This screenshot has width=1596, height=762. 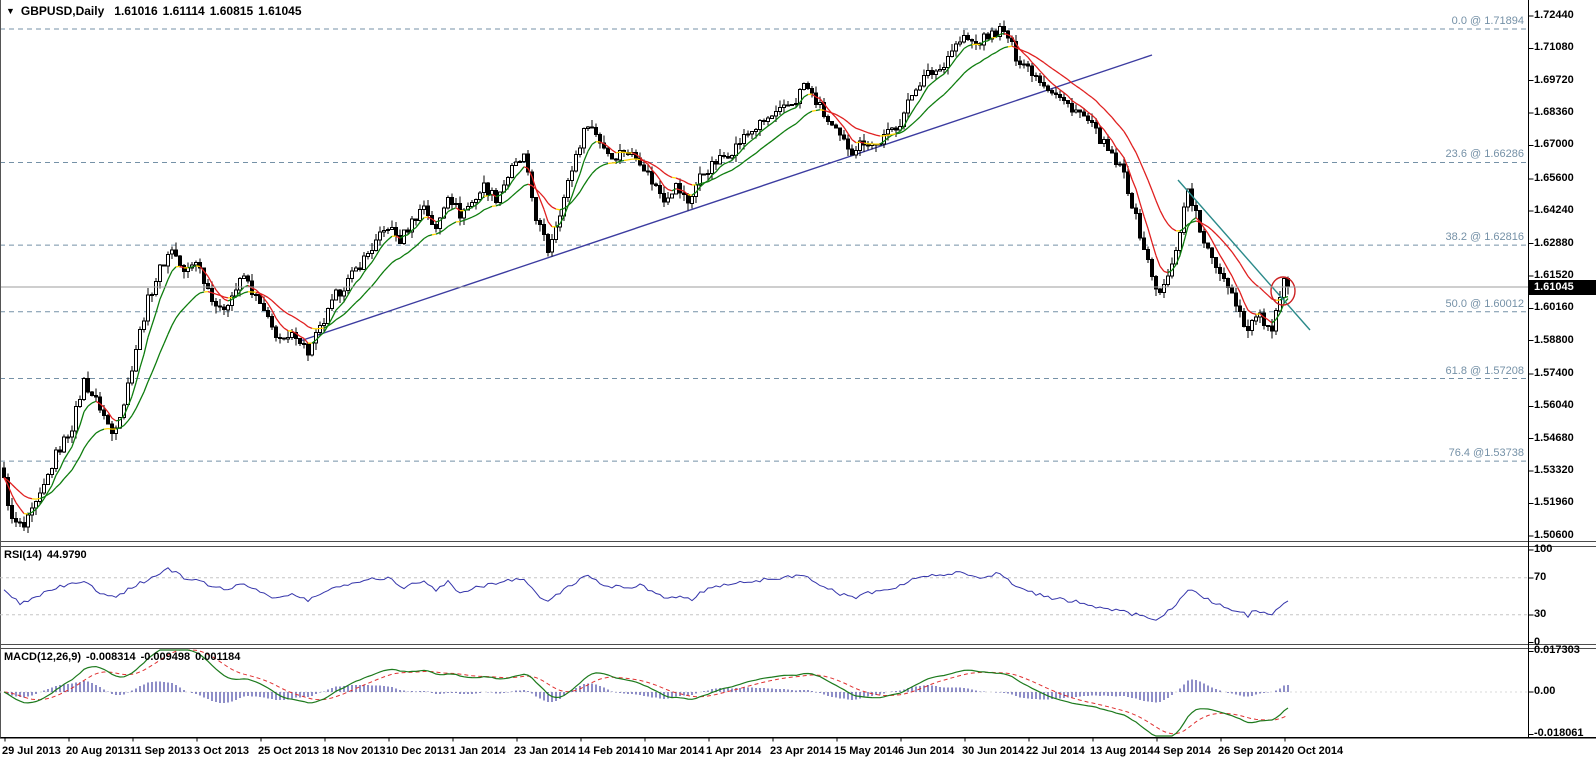 What do you see at coordinates (111, 657) in the screenshot?
I see `macd-main-value: -0.008314` at bounding box center [111, 657].